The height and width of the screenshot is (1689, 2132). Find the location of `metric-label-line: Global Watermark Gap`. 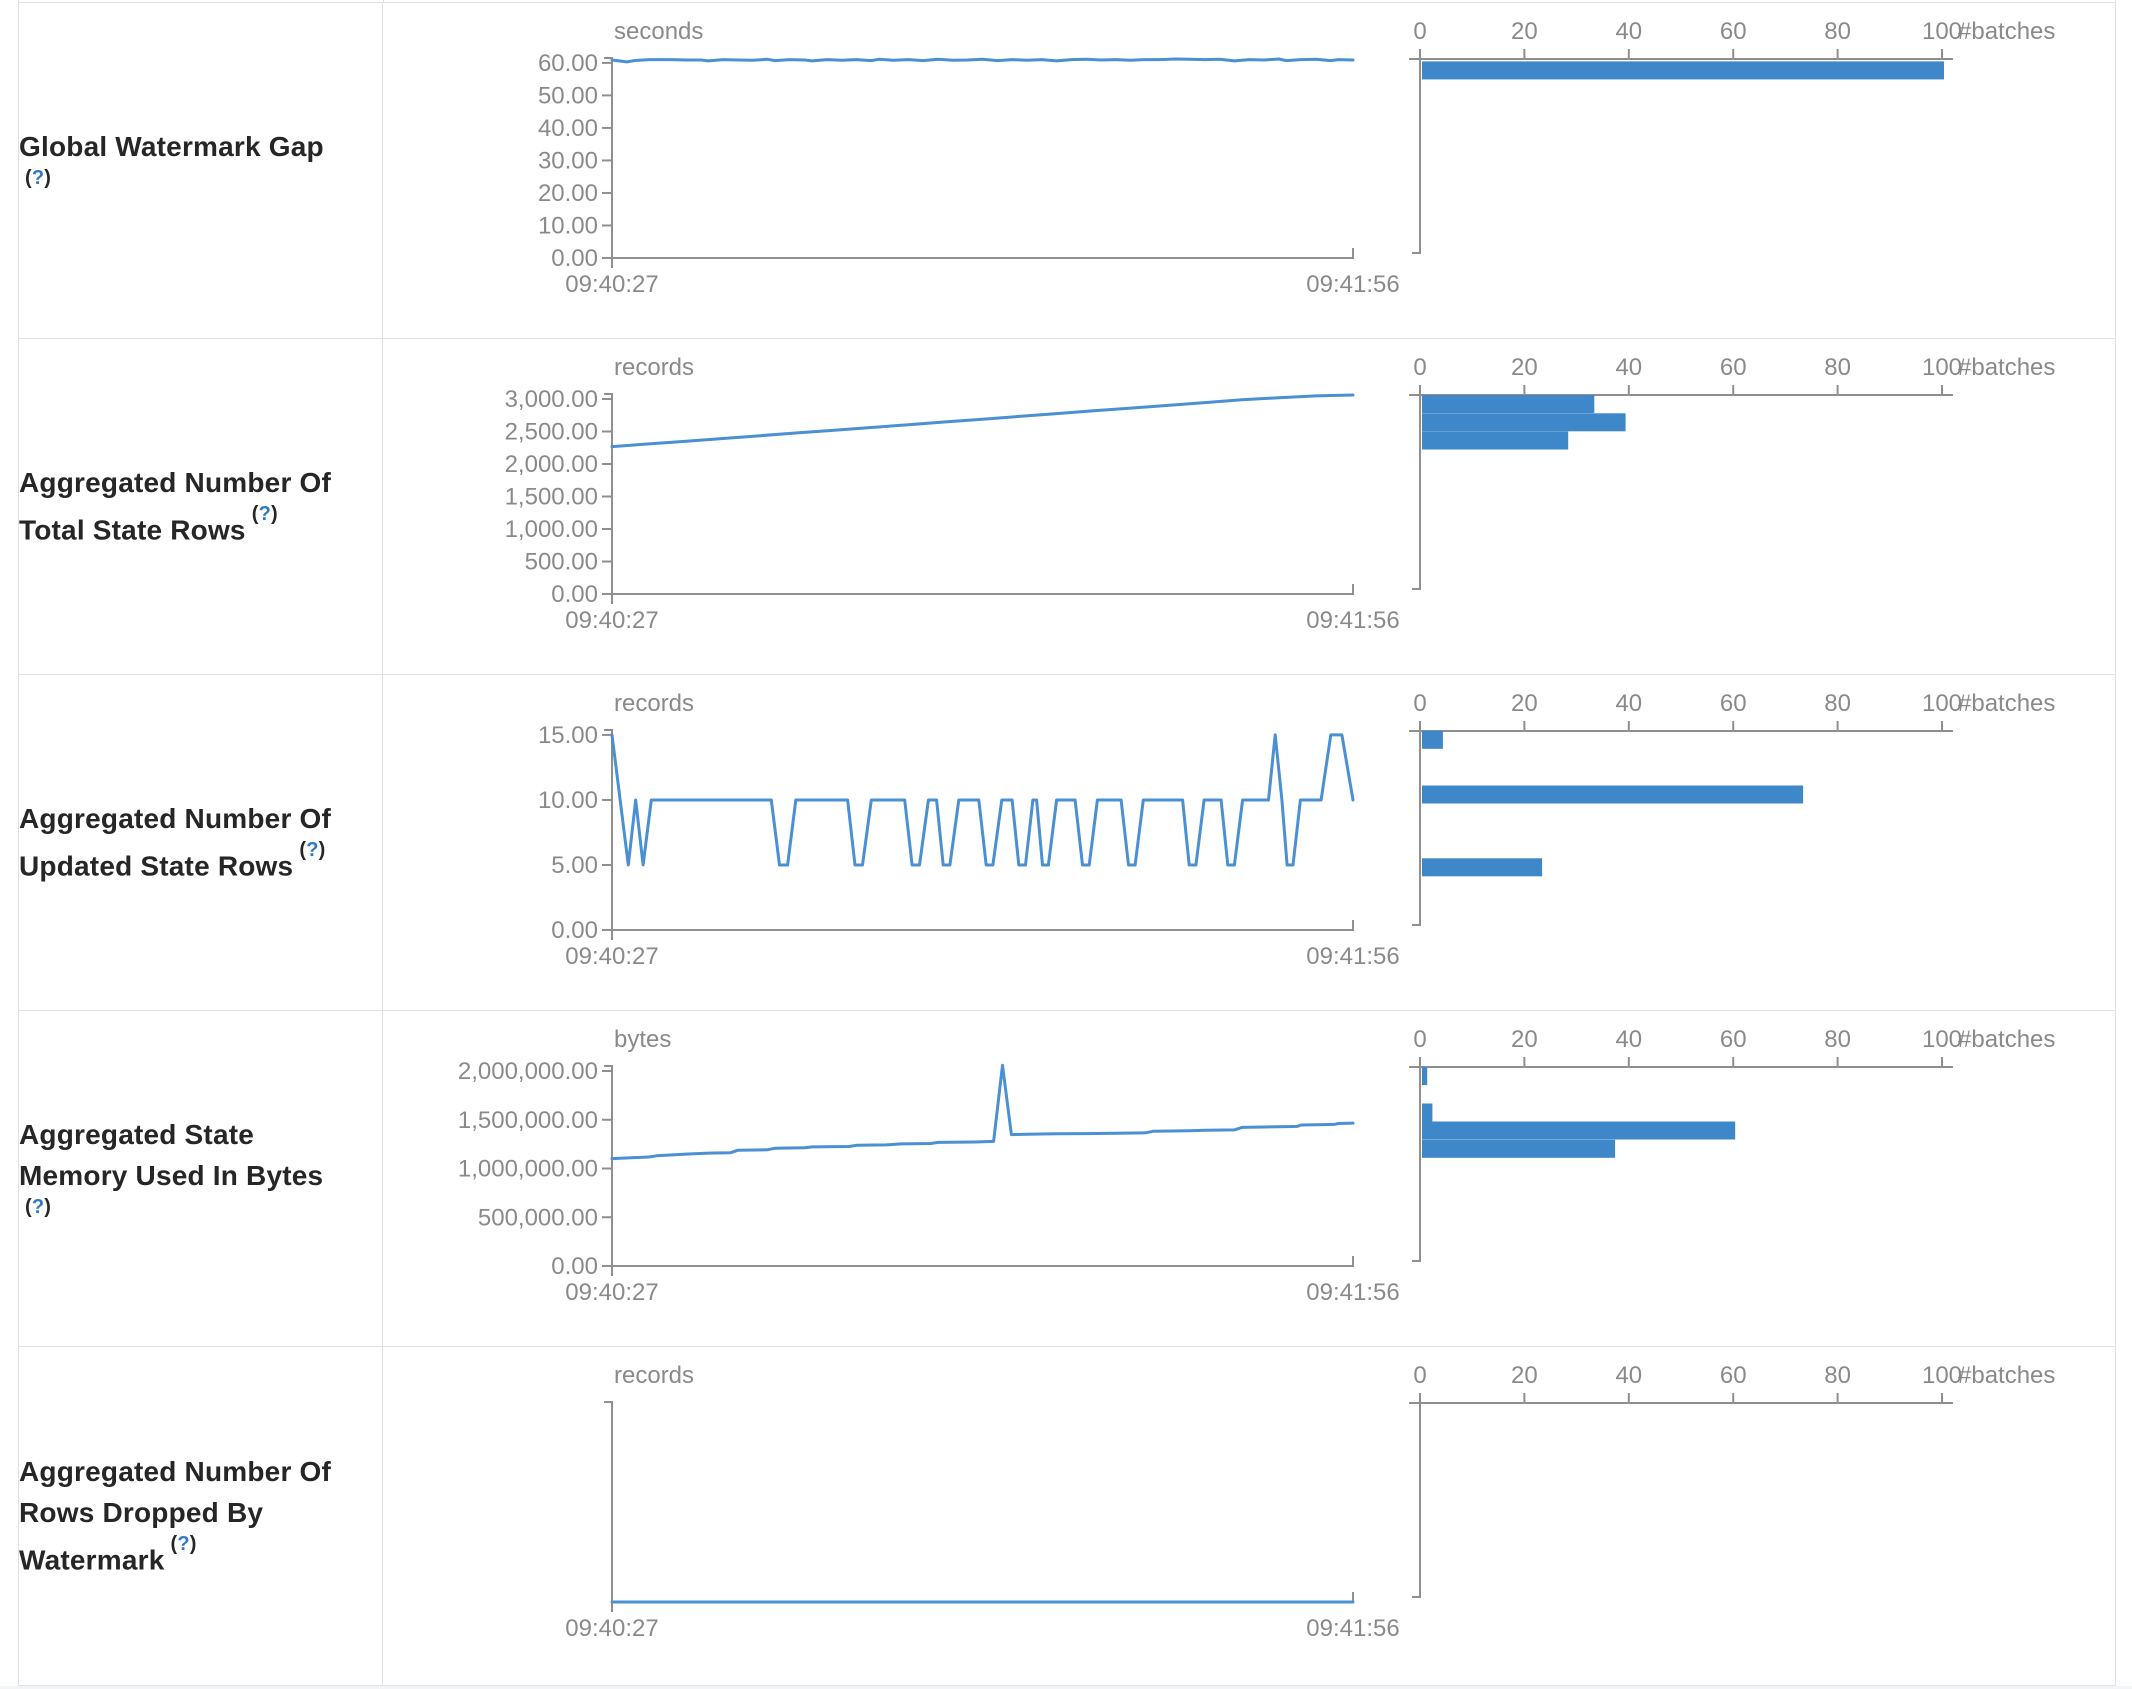

metric-label-line: Global Watermark Gap is located at coordinates (171, 147).